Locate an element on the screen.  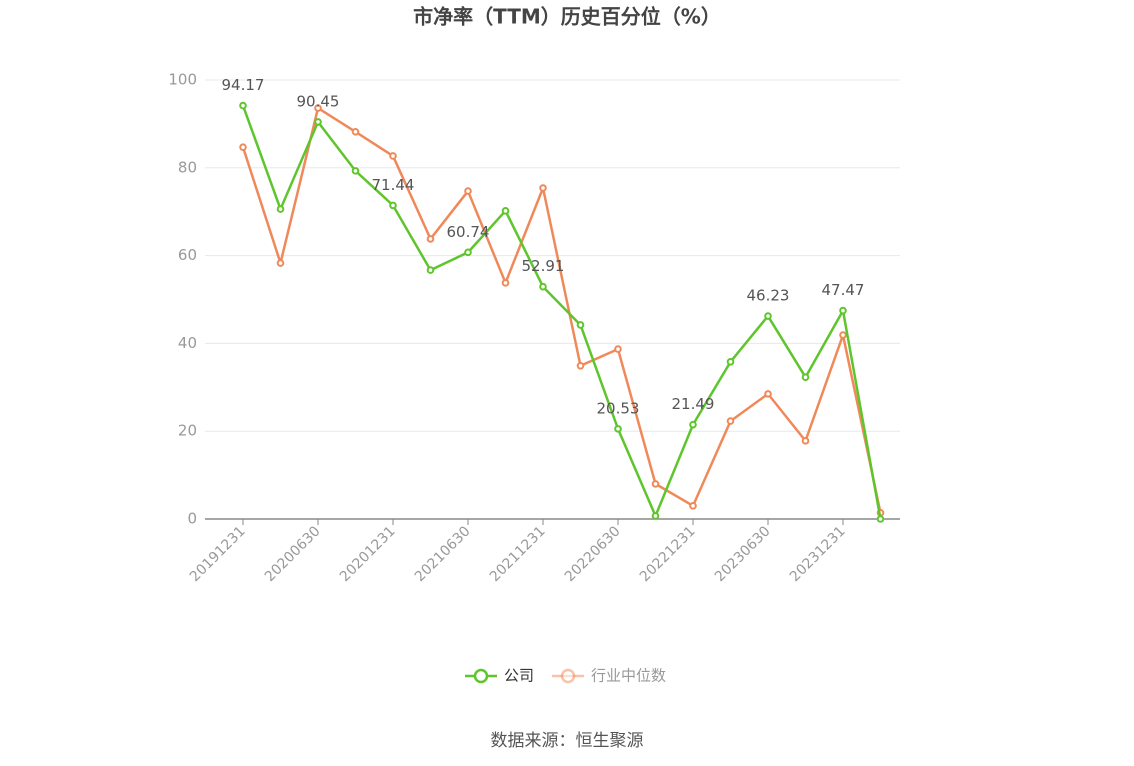
data-label: 60.74 is located at coordinates (468, 232).